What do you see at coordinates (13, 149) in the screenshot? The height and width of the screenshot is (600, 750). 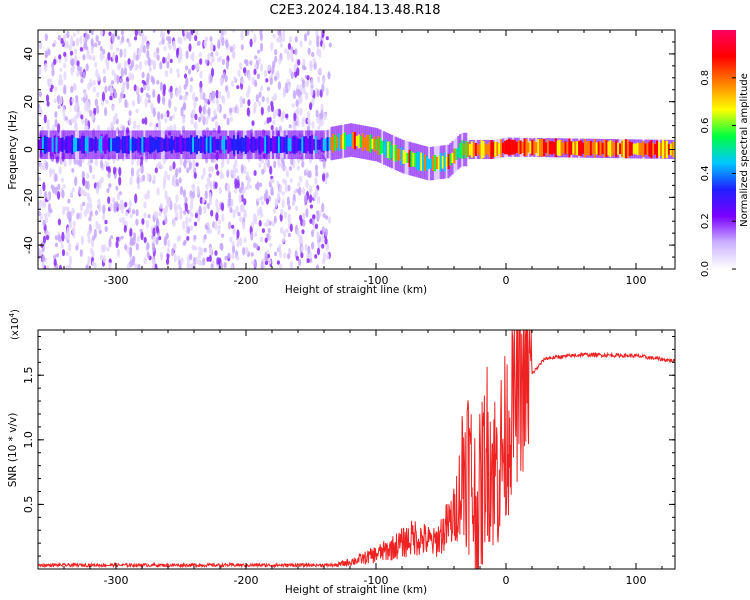 I see `spectrogram-y-label: Frequency (Hz)` at bounding box center [13, 149].